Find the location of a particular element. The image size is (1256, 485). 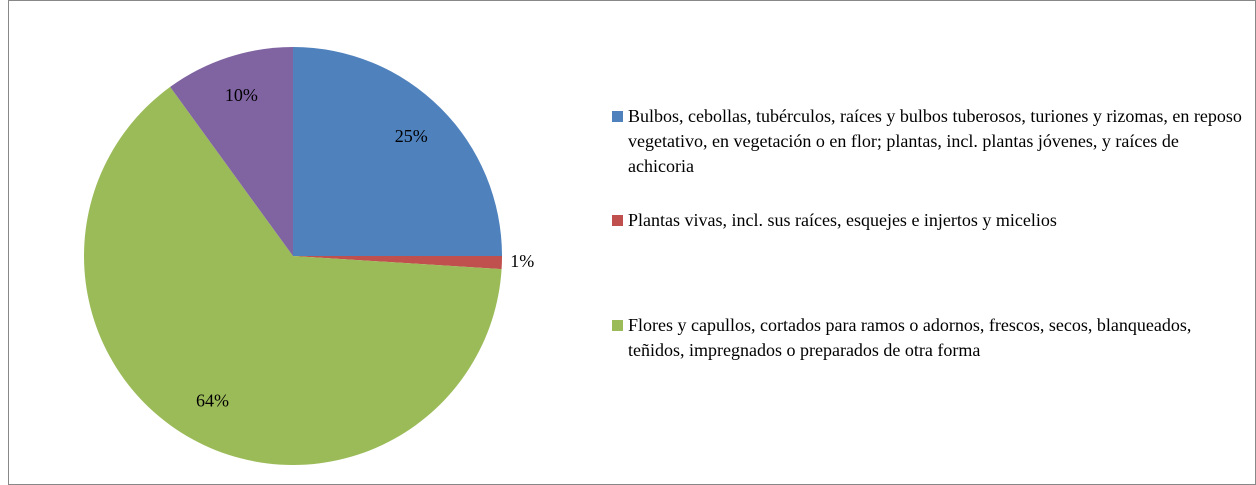

data-label: 25% is located at coordinates (411, 136).